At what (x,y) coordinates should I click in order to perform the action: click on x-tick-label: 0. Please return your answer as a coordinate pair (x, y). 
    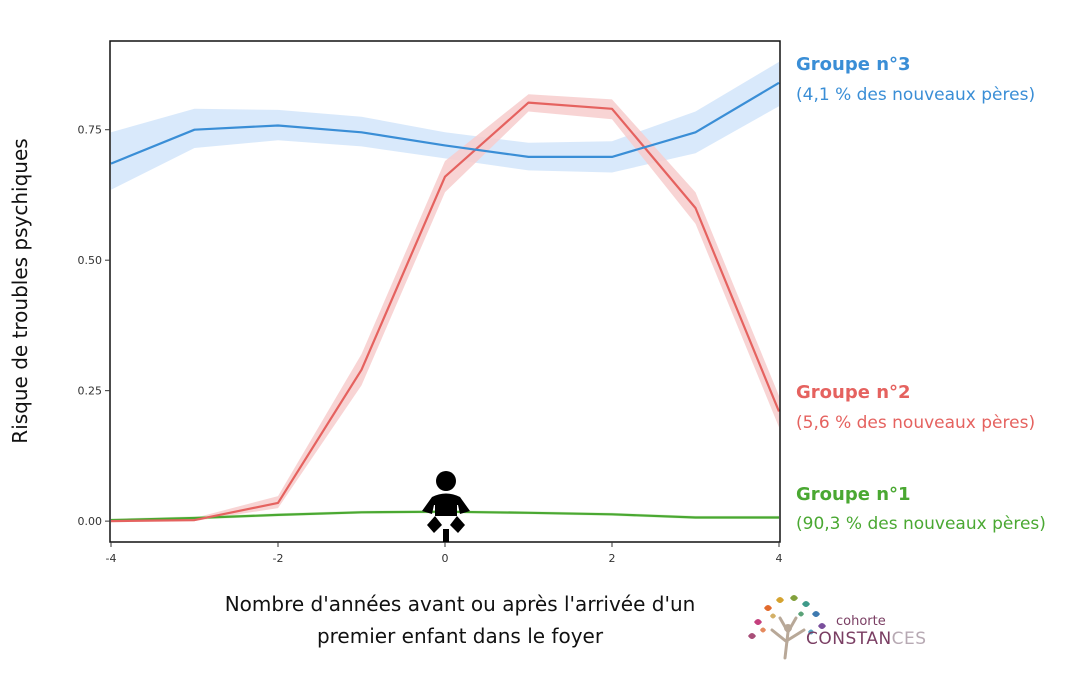
    Looking at the image, I should click on (445, 558).